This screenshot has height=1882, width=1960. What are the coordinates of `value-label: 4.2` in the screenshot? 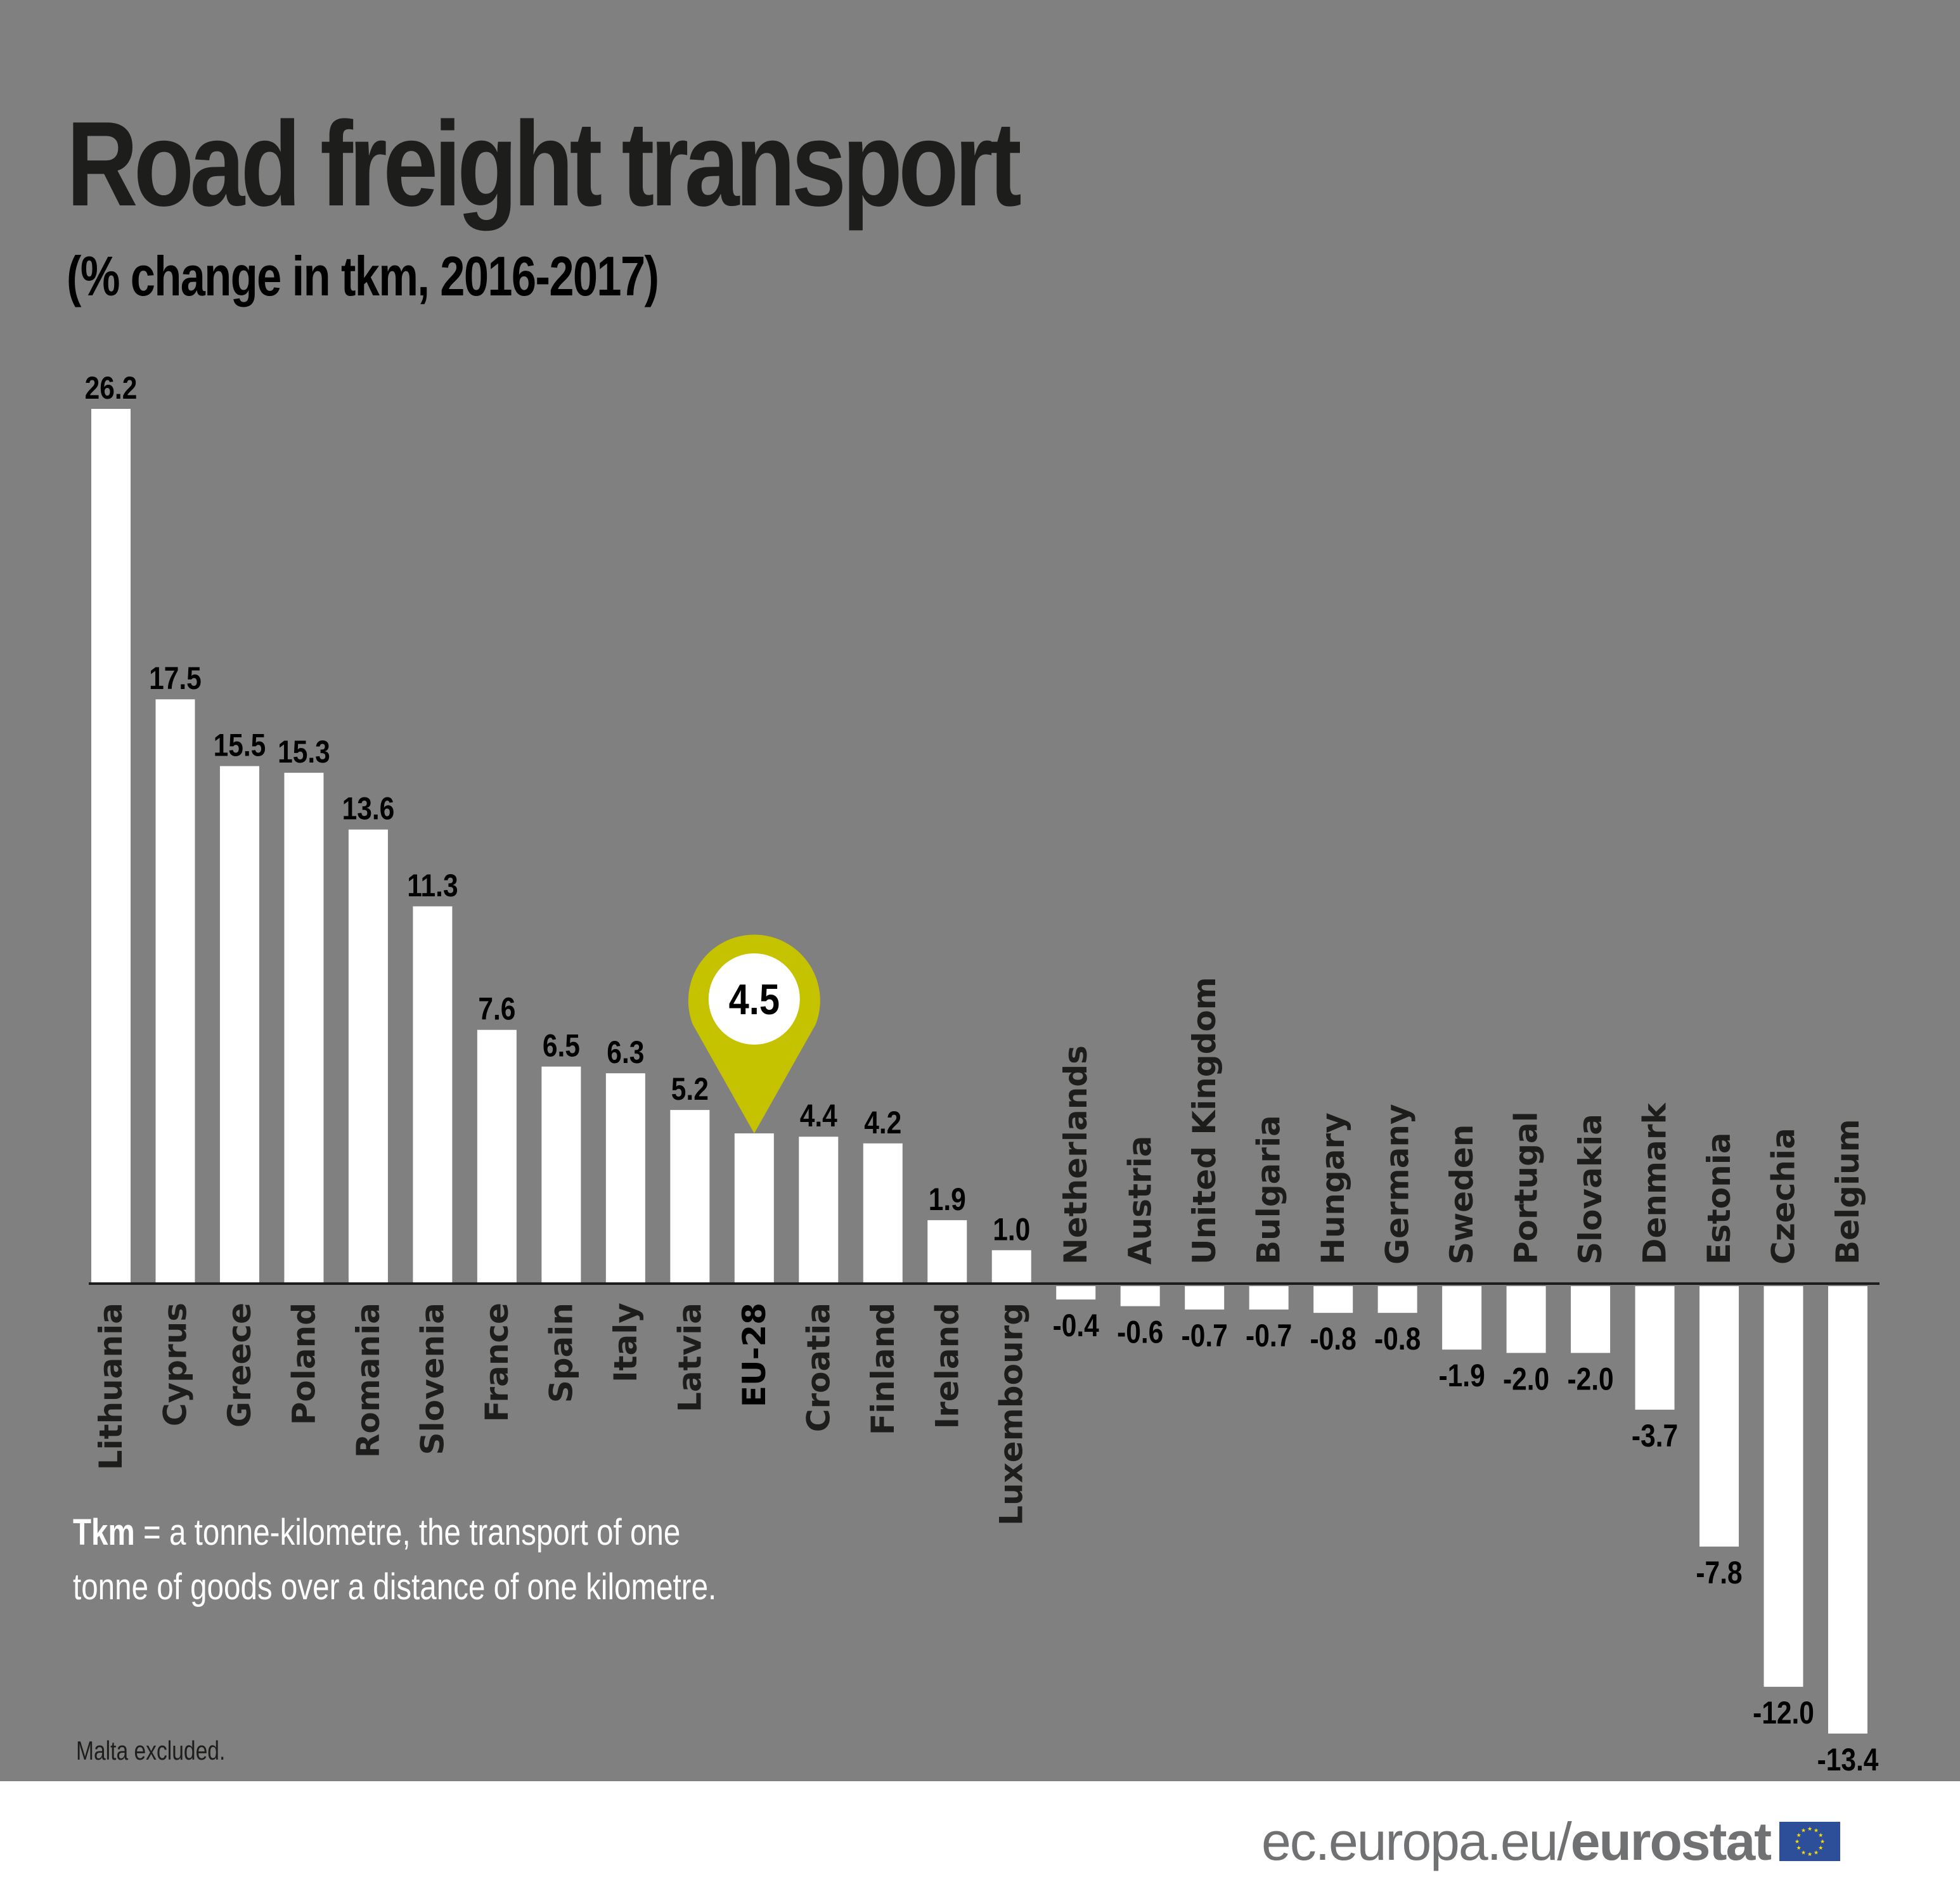 It's located at (882, 1122).